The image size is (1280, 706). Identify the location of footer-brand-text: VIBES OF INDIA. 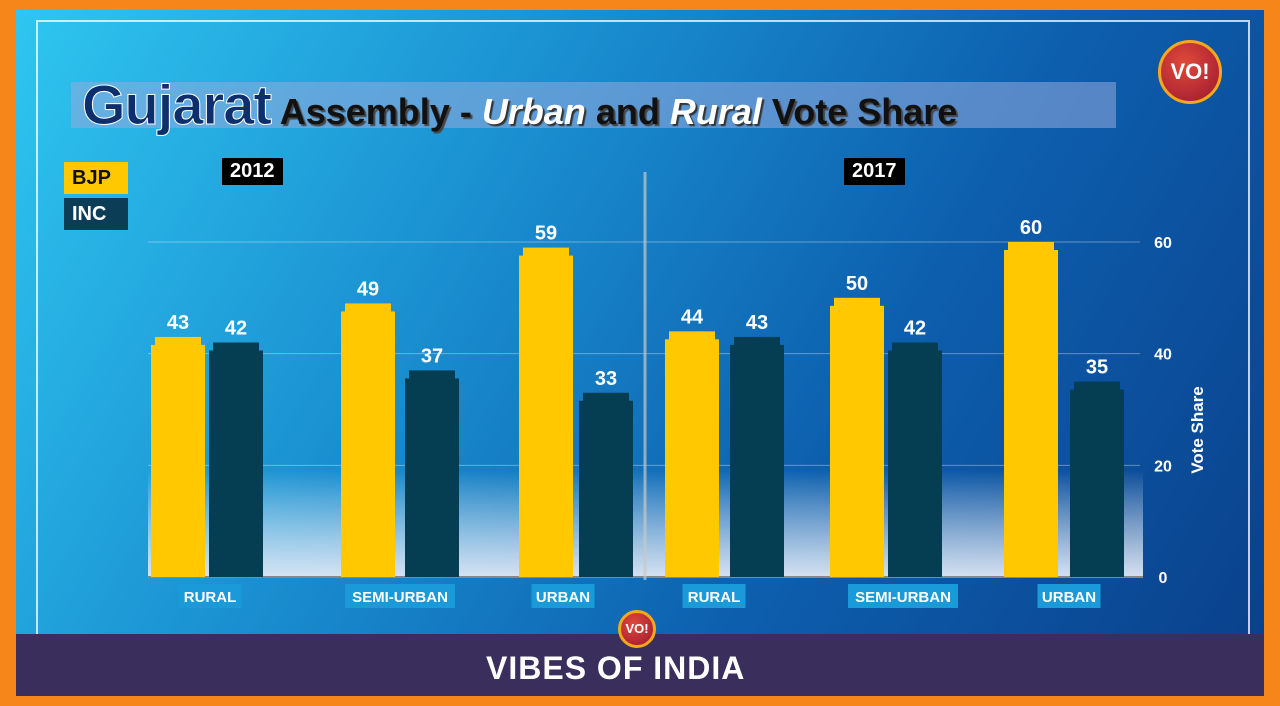
(616, 668).